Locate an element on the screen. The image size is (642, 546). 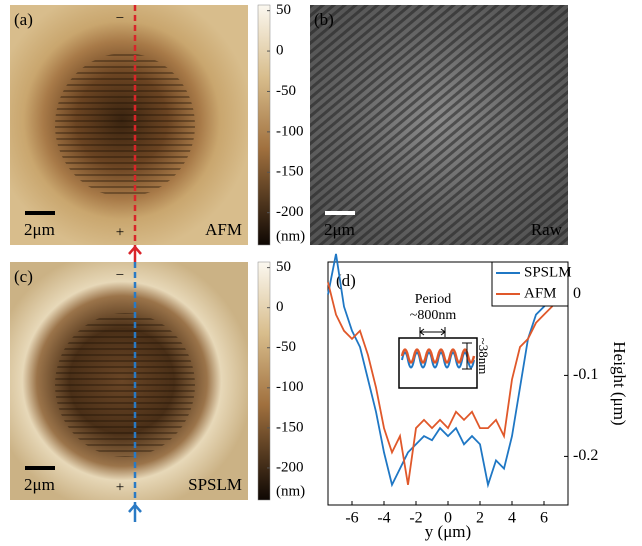
annotation: ~38nm is located at coordinates (483, 356).